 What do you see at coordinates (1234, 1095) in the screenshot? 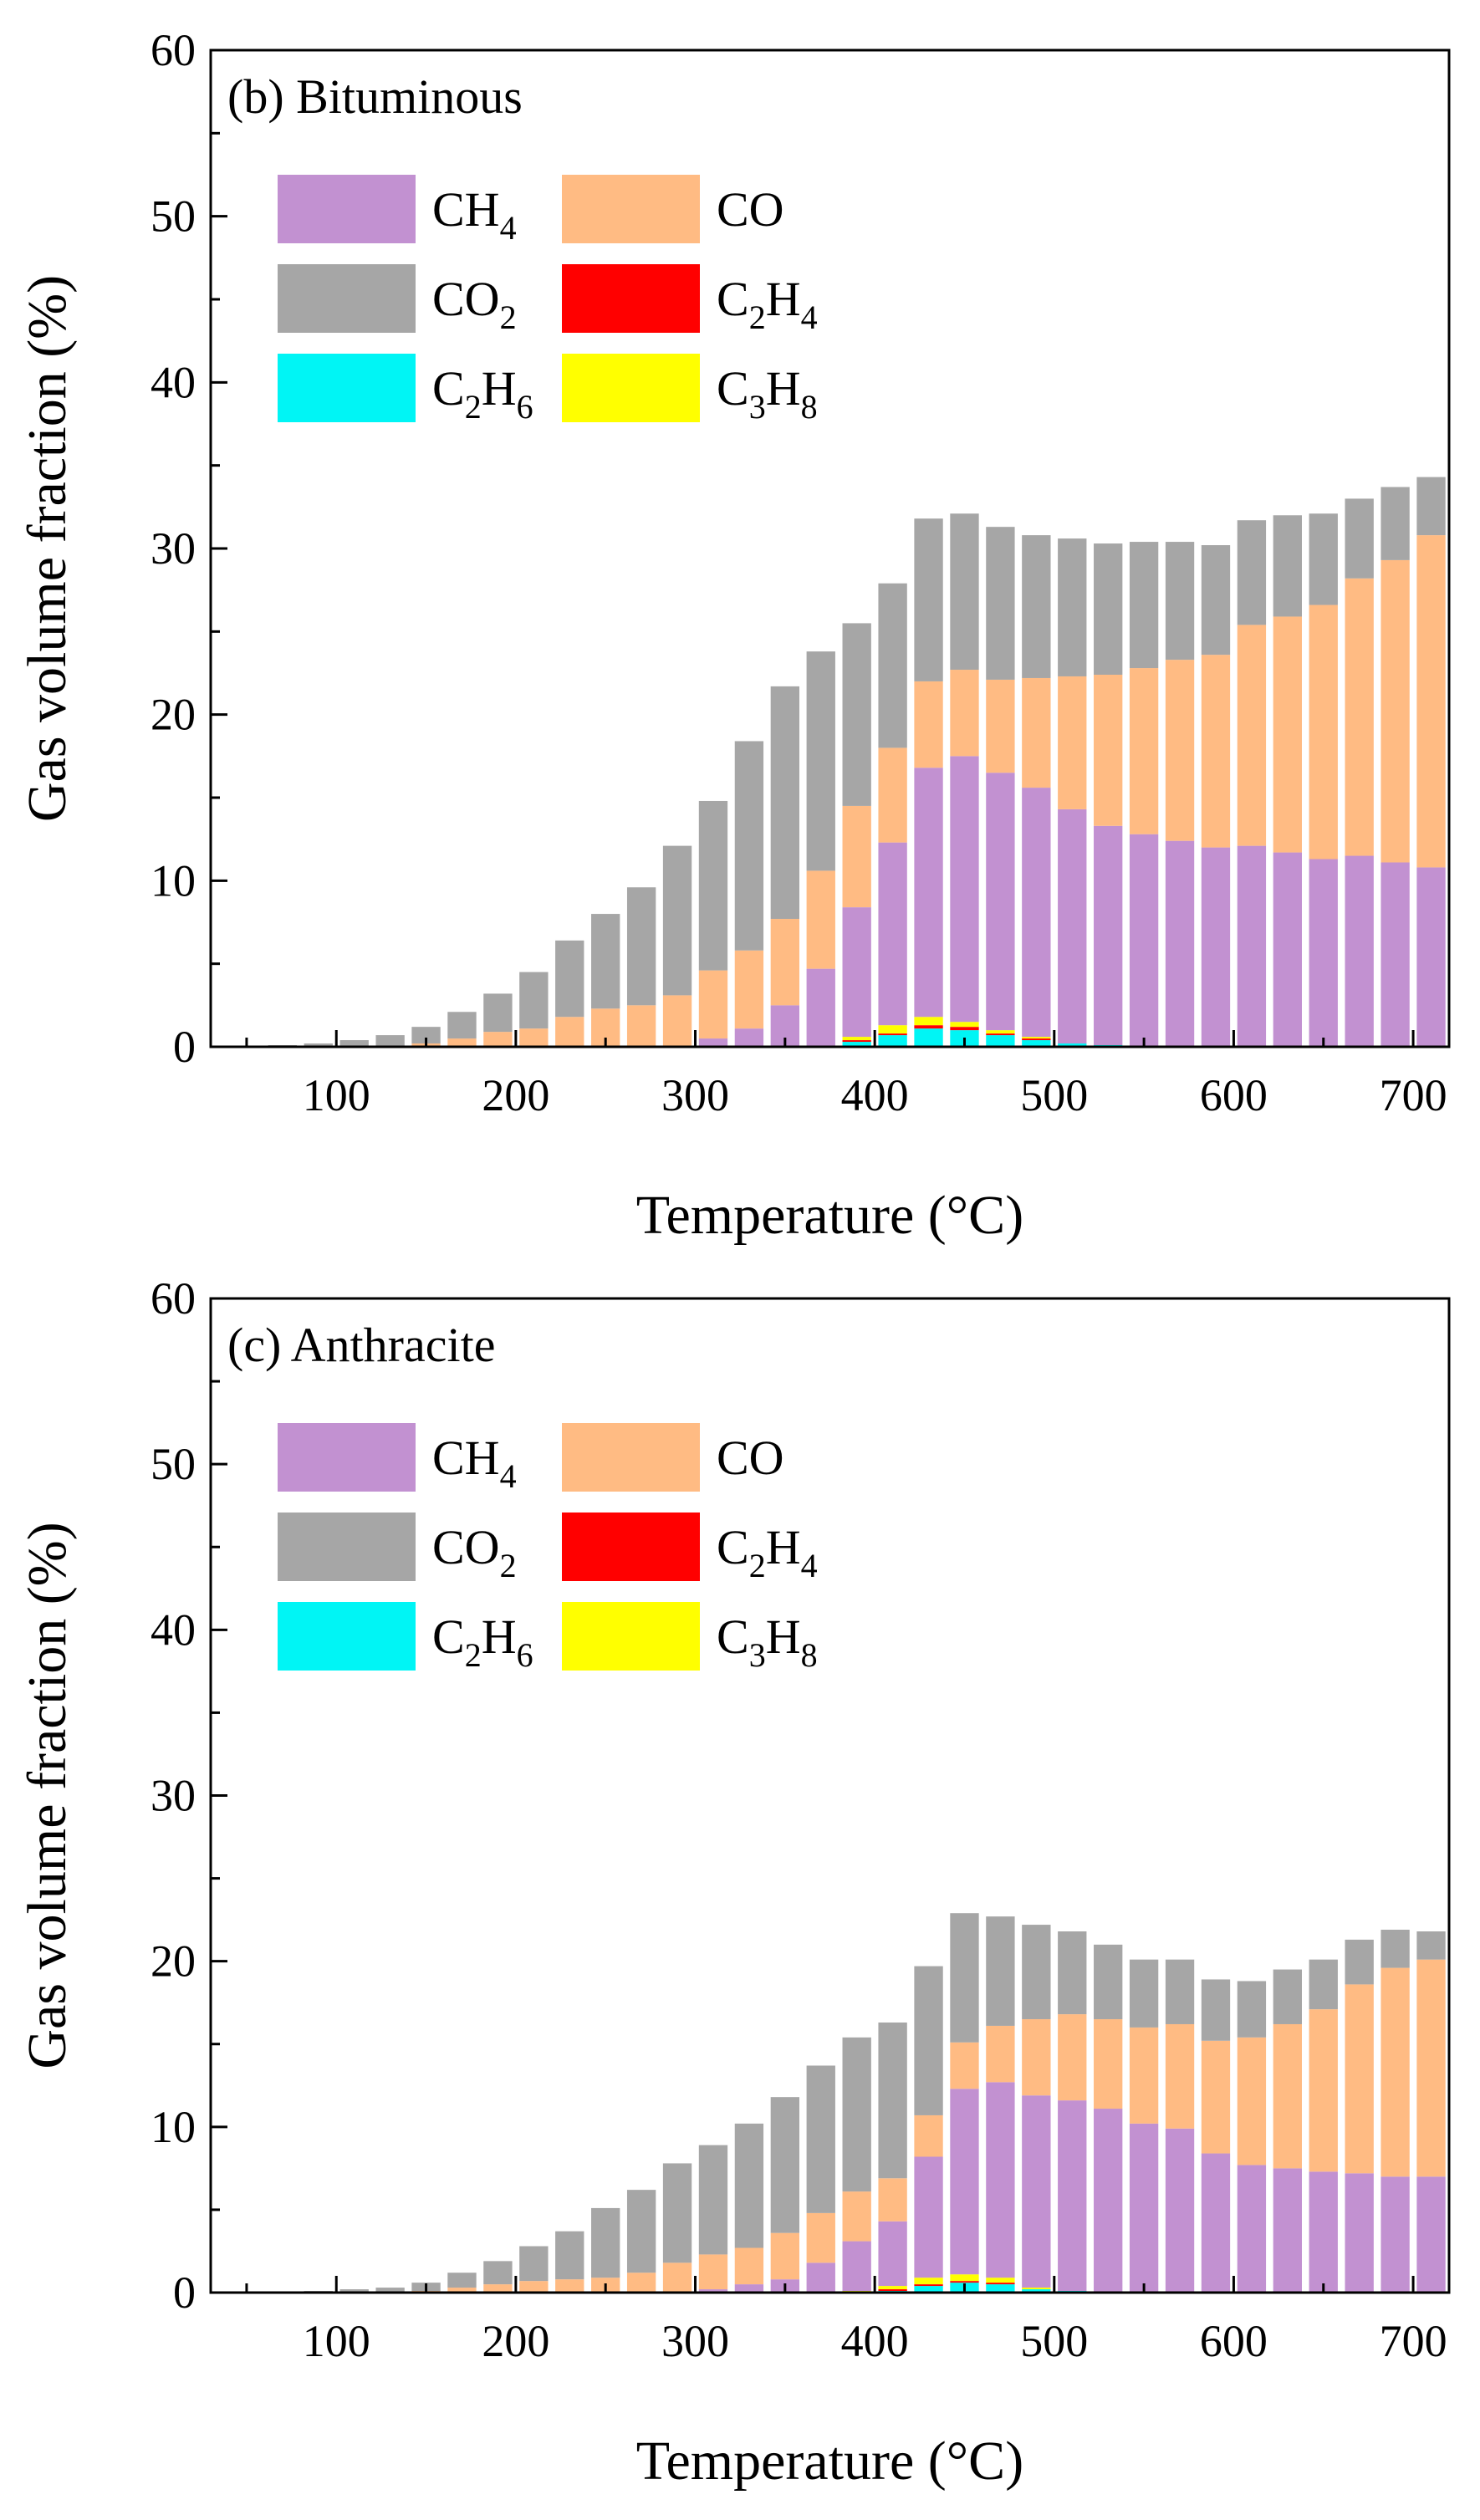
I see `x-tick-label: 600` at bounding box center [1234, 1095].